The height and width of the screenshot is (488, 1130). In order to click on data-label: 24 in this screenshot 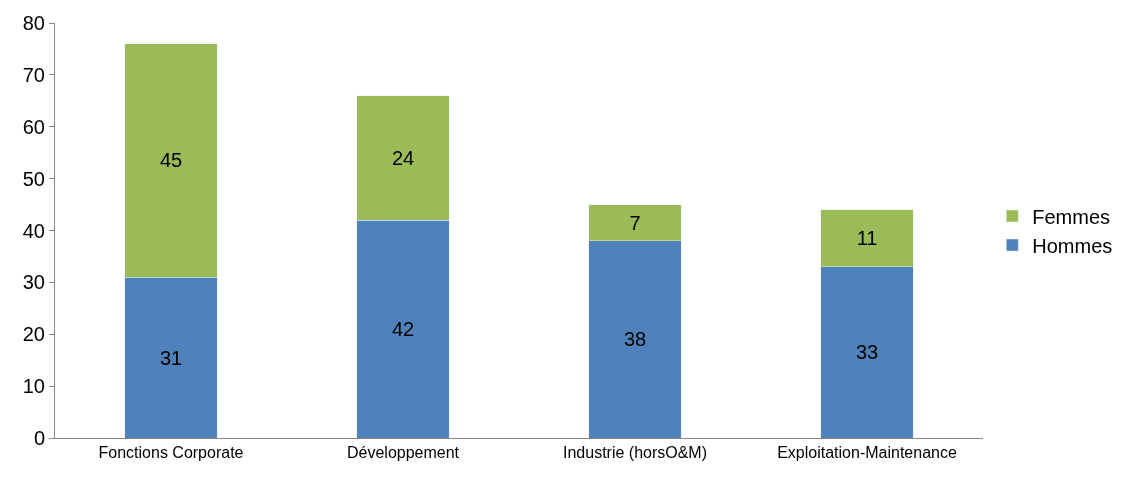, I will do `click(403, 157)`.